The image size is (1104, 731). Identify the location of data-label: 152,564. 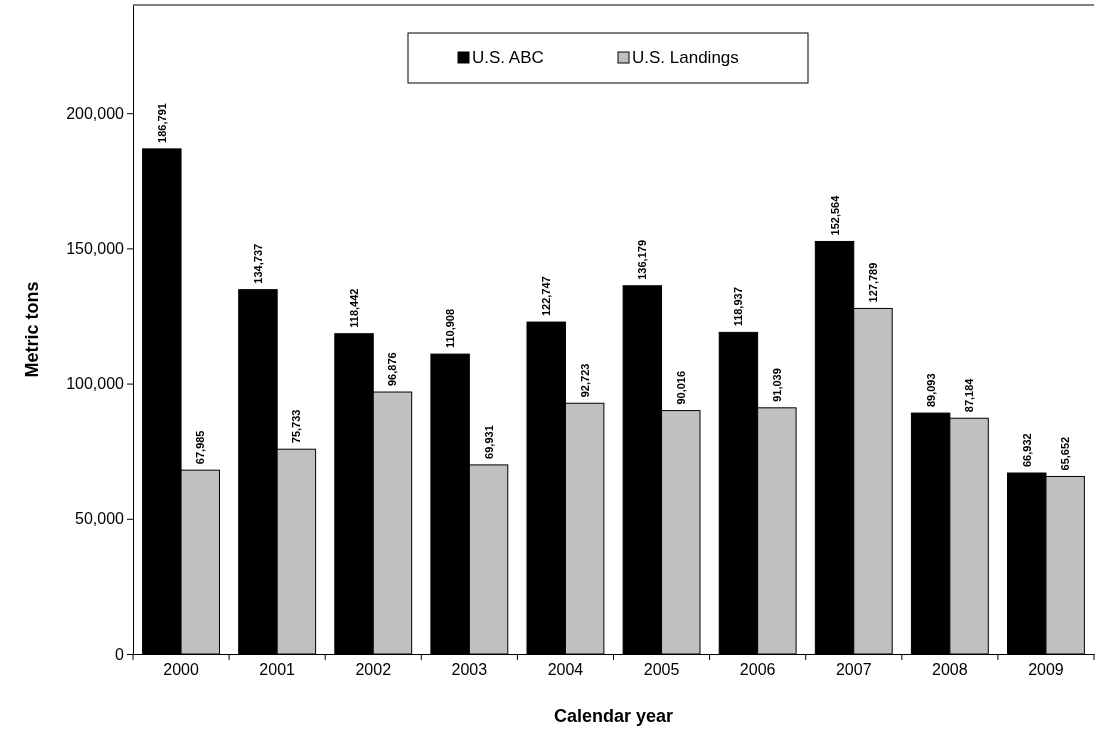
(834, 215).